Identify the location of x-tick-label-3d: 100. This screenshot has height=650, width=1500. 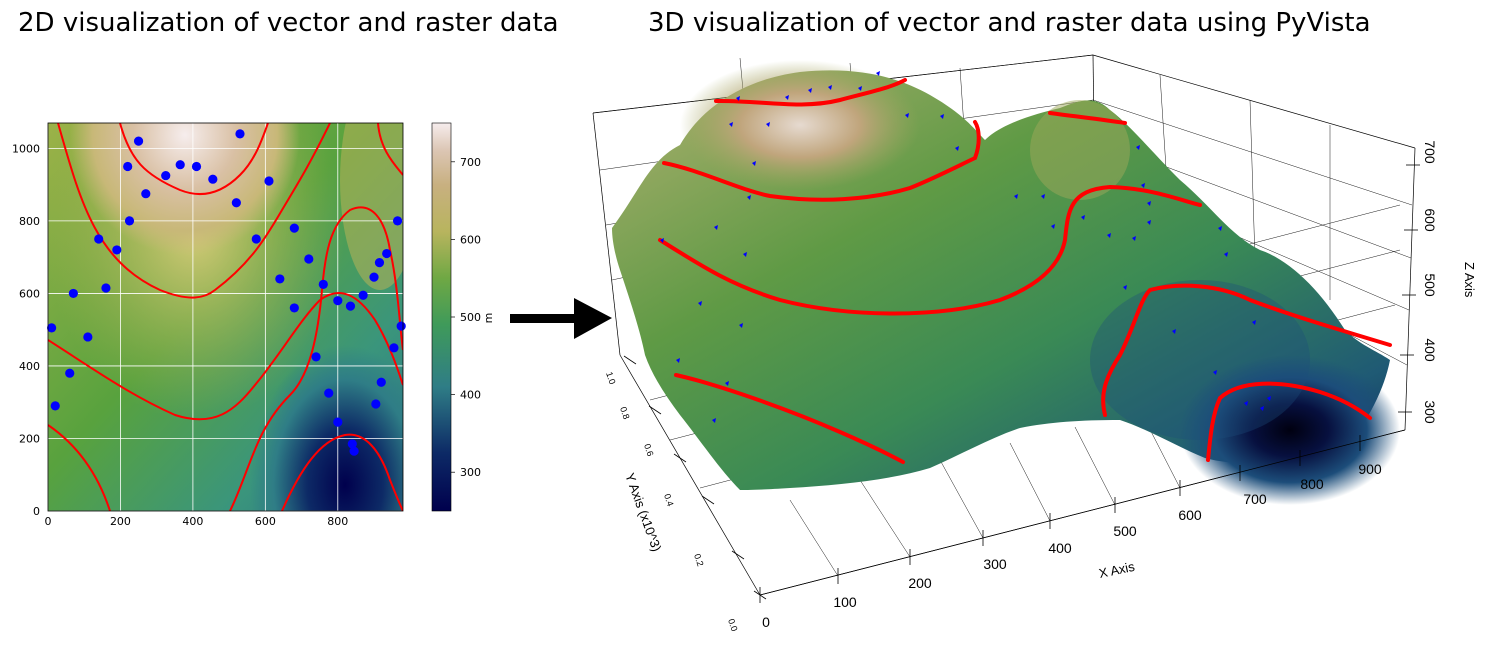
(845, 602).